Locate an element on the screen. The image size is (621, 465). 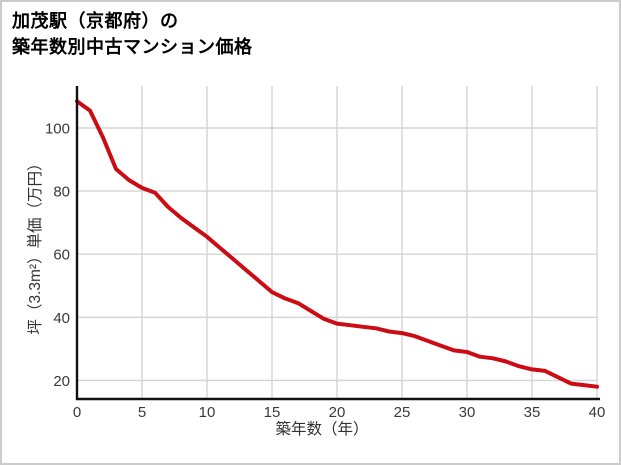
x-axis-label: 築年数（年） is located at coordinates (321, 429).